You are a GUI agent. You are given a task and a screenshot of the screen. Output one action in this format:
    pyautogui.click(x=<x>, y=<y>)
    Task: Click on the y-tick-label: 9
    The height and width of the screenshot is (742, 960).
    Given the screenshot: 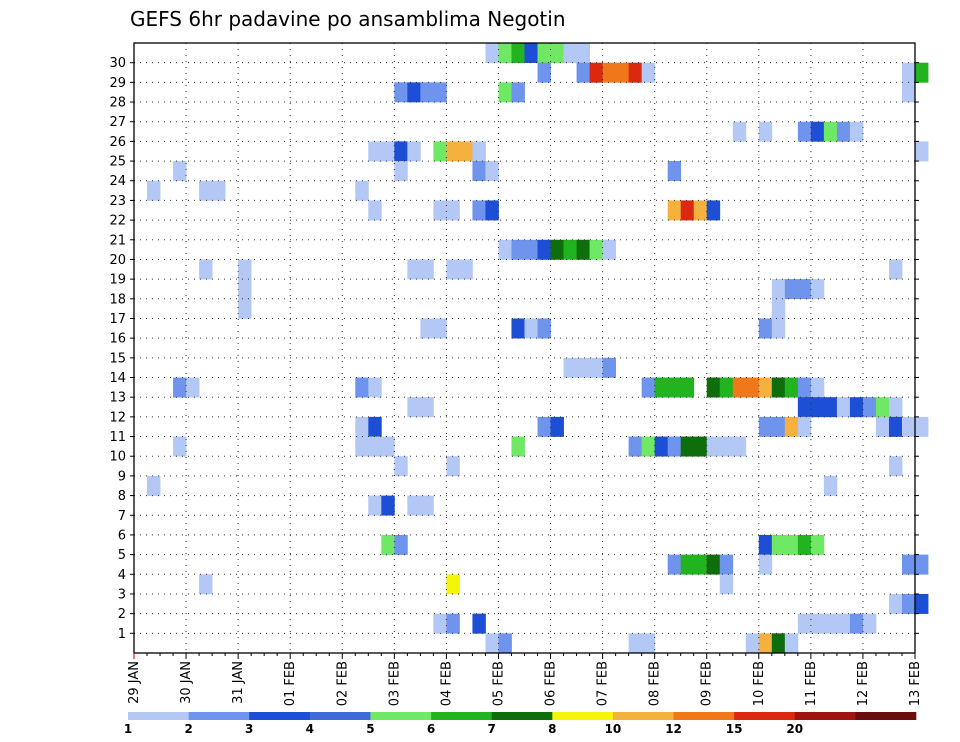 What is the action you would take?
    pyautogui.click(x=122, y=476)
    